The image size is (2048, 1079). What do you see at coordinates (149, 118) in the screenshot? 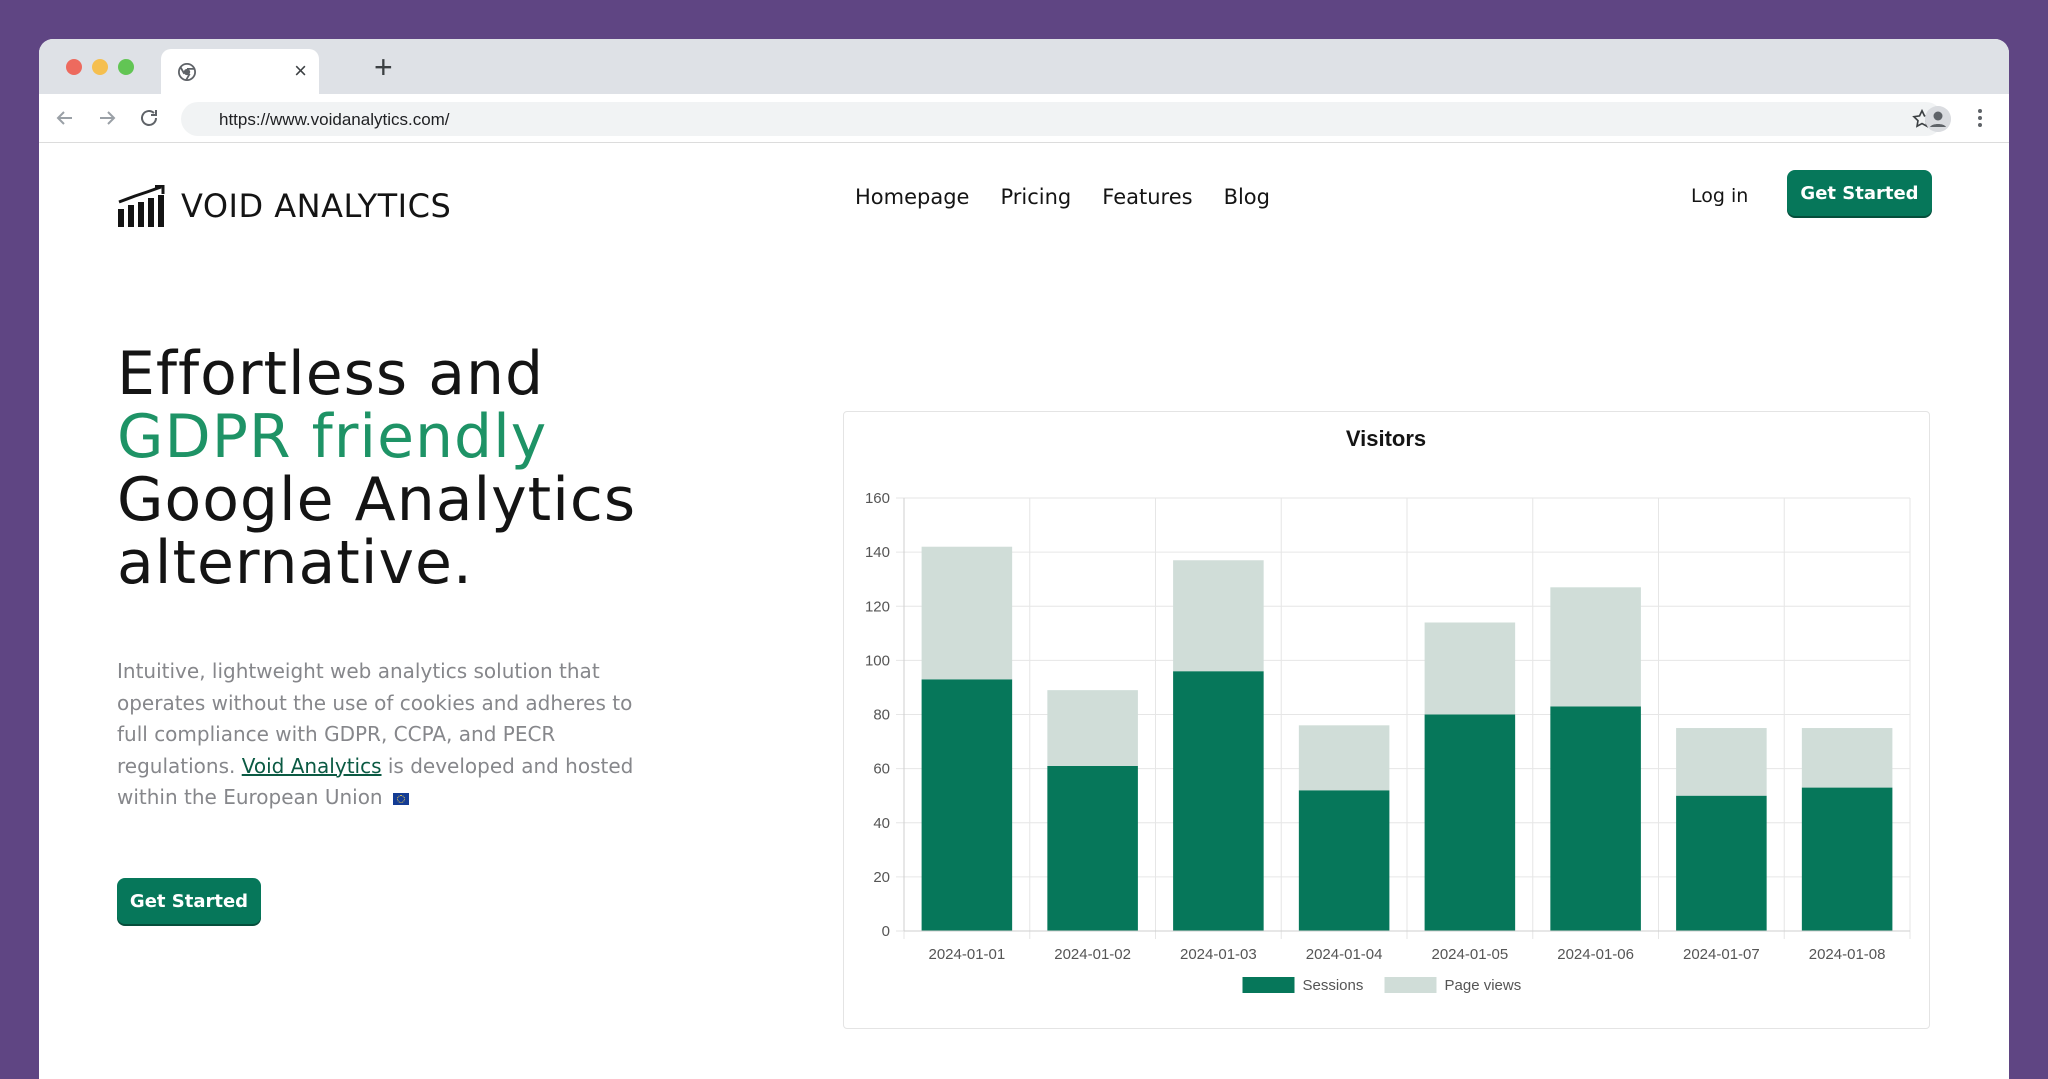
I see `reload-icon` at bounding box center [149, 118].